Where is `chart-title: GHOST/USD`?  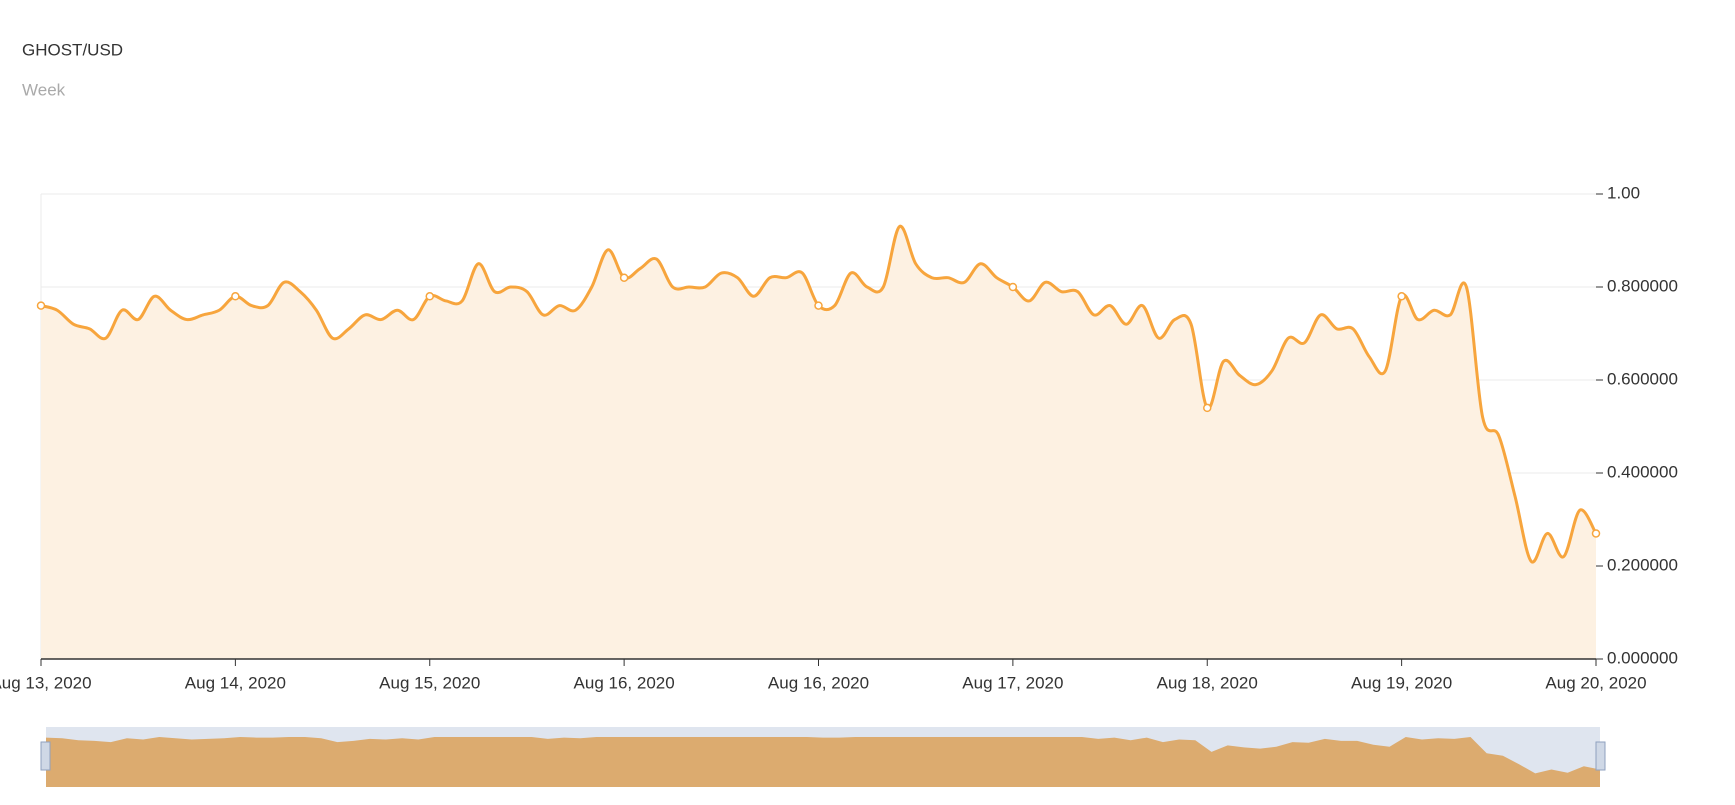 chart-title: GHOST/USD is located at coordinates (72, 49).